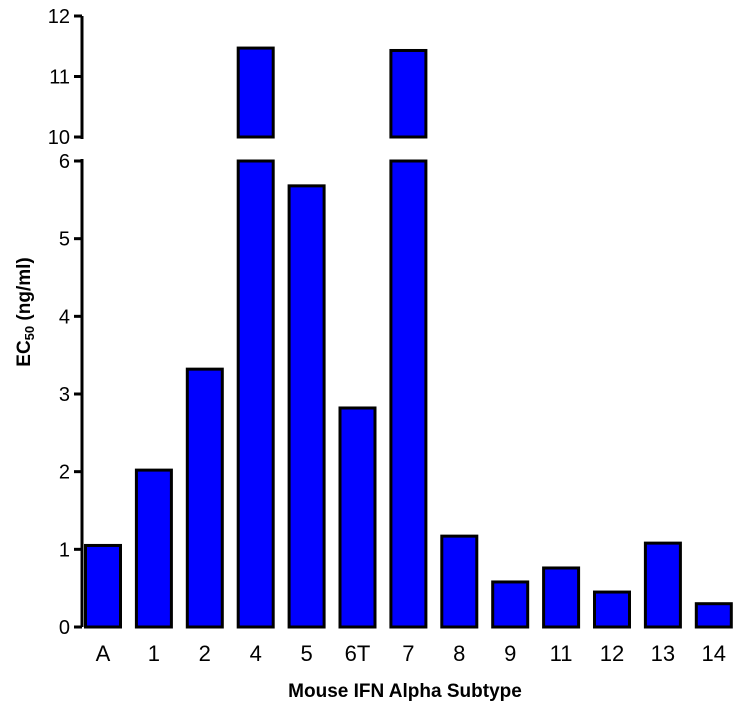  Describe the element at coordinates (103, 586) in the screenshot. I see `bar-A` at that location.